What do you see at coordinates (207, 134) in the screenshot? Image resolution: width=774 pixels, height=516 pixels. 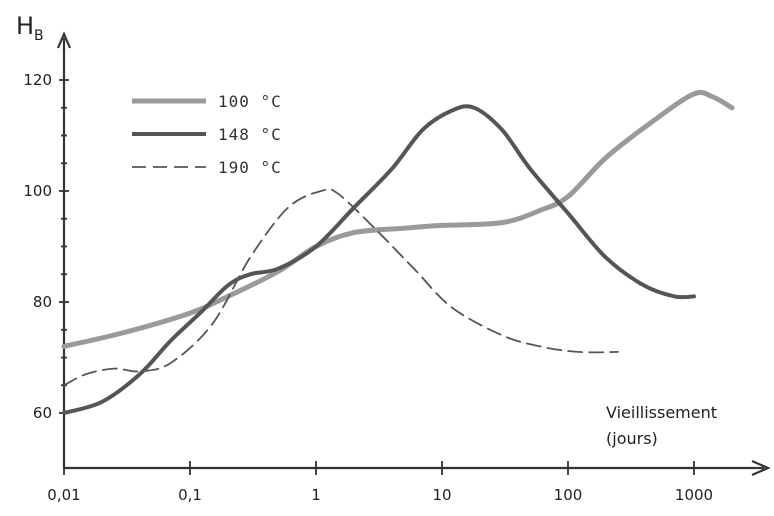 I see `legend: 100 °C 148 °C 190 °C` at bounding box center [207, 134].